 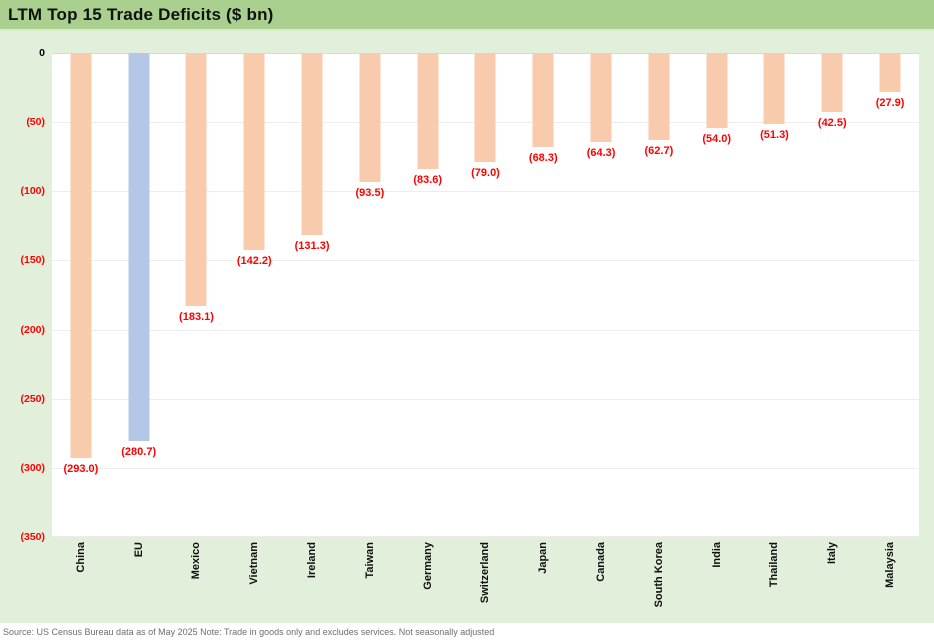 What do you see at coordinates (254, 260) in the screenshot?
I see `bar-value-label: (142.2)` at bounding box center [254, 260].